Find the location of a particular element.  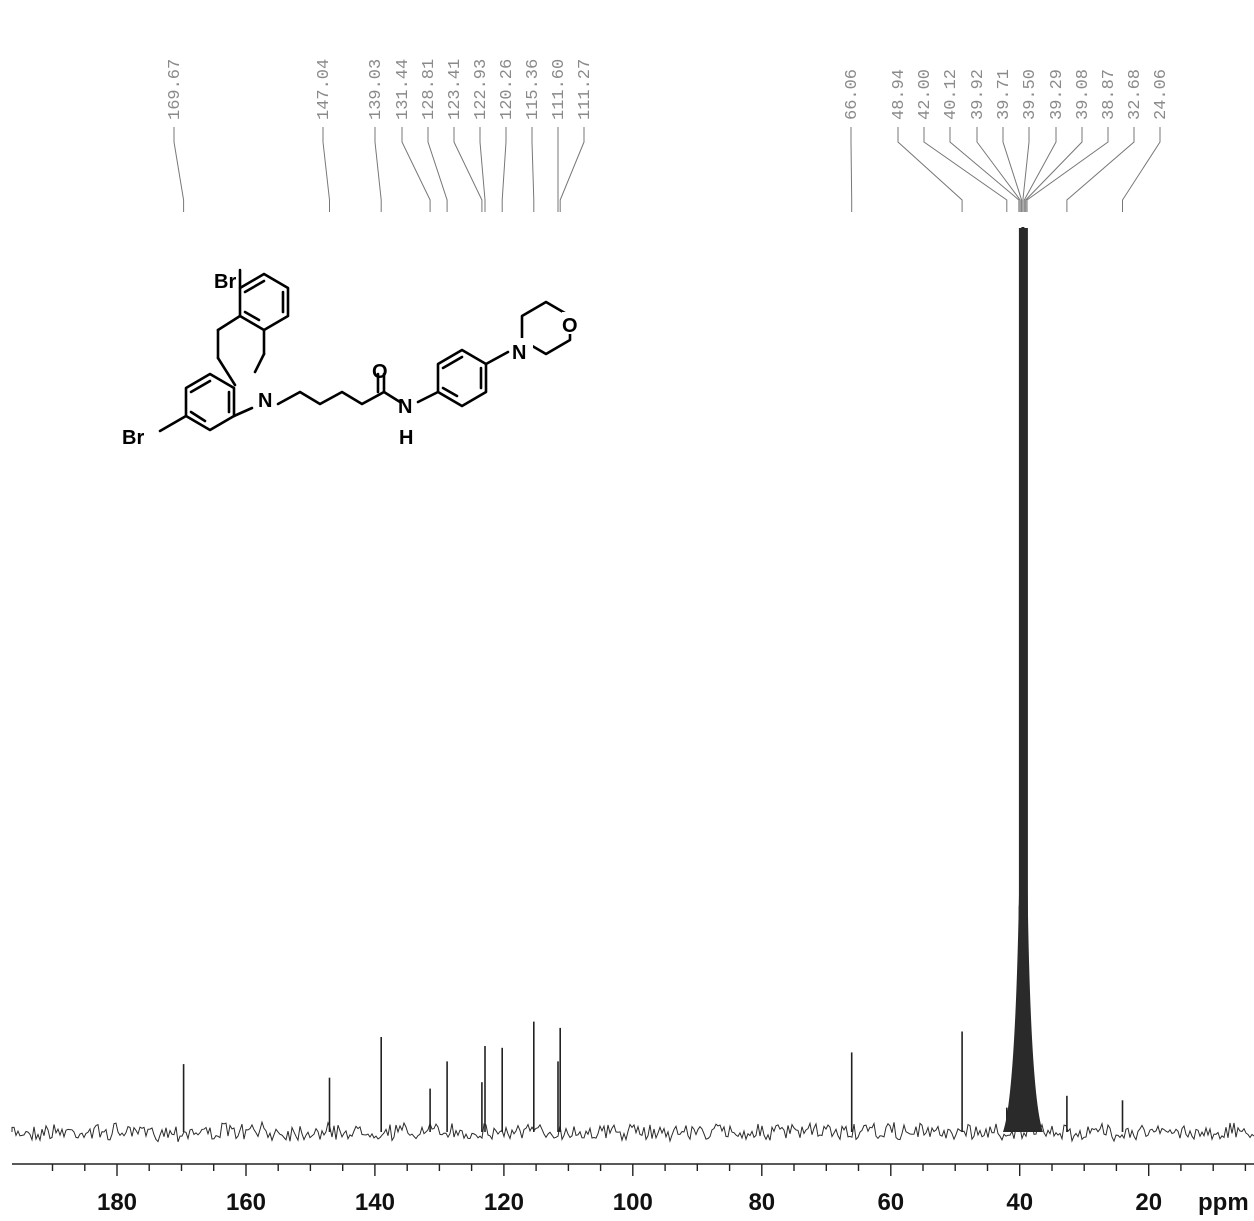

peak-label-15: 39.92 is located at coordinates (978, 94).